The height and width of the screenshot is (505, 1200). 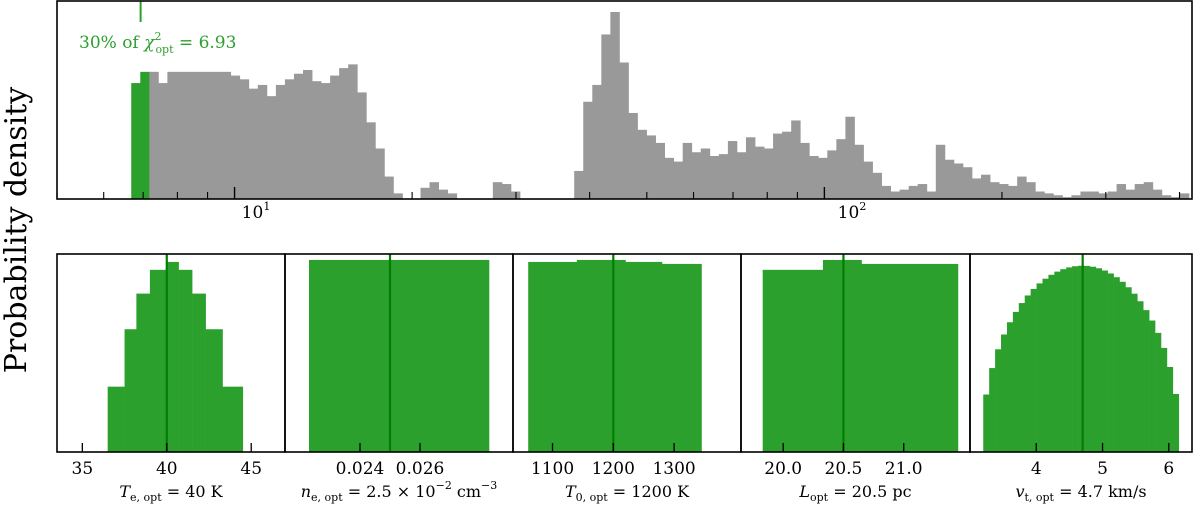 What do you see at coordinates (618, 193) in the screenshot?
I see `top-x-ticks` at bounding box center [618, 193].